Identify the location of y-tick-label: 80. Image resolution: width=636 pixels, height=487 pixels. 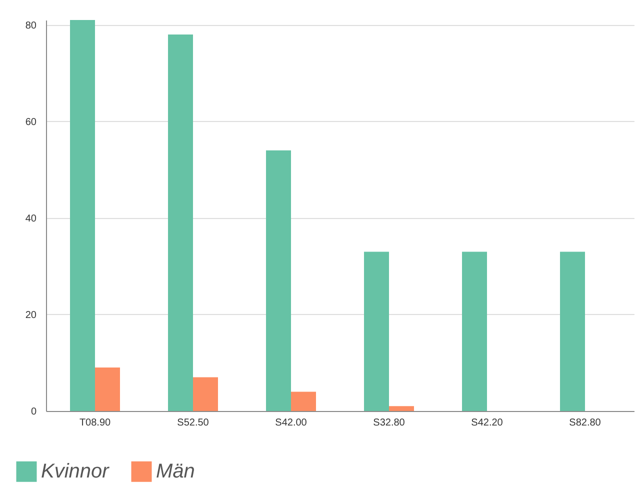
(31, 26).